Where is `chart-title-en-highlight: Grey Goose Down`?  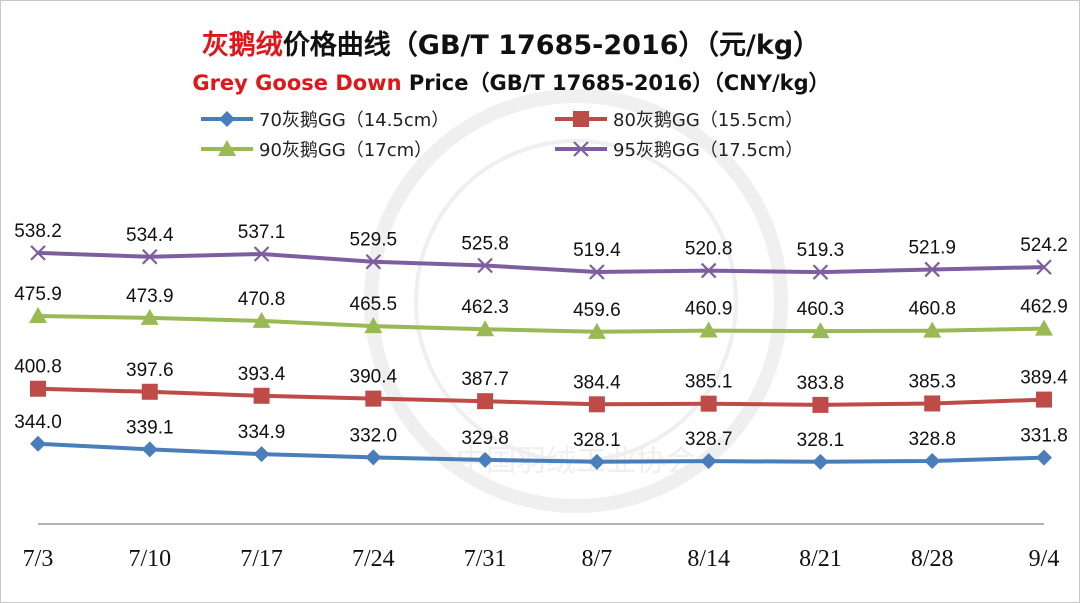
chart-title-en-highlight: Grey Goose Down is located at coordinates (297, 83).